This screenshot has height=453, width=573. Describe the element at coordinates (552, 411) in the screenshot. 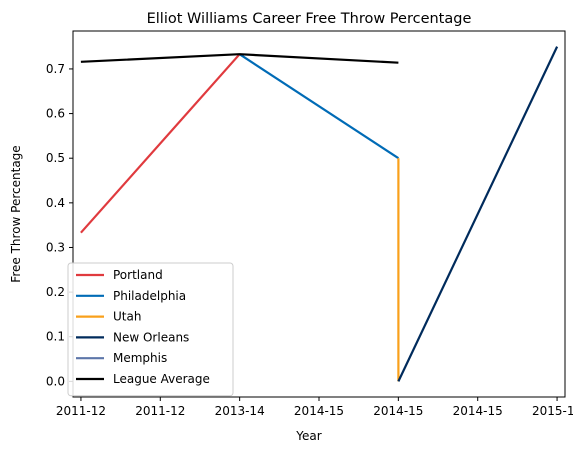

I see `x-tick-label: 2015-16` at that location.